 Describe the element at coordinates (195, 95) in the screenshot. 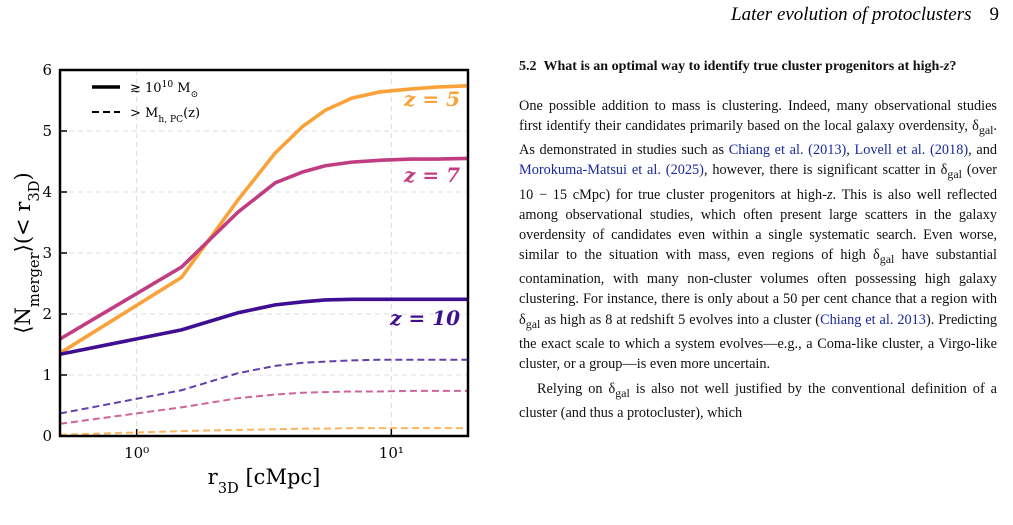

I see `label-part: ⊙` at that location.